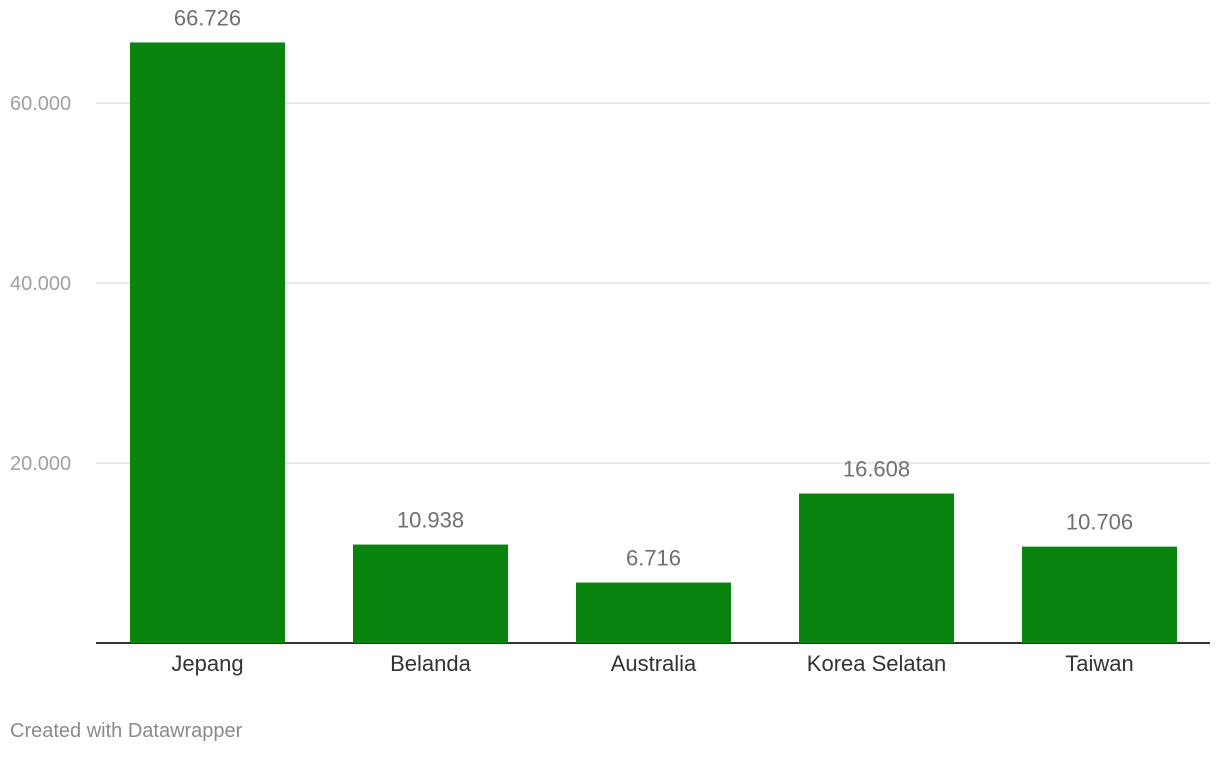 Image resolution: width=1220 pixels, height=761 pixels. Describe the element at coordinates (1099, 522) in the screenshot. I see `value-label: 10.706` at that location.